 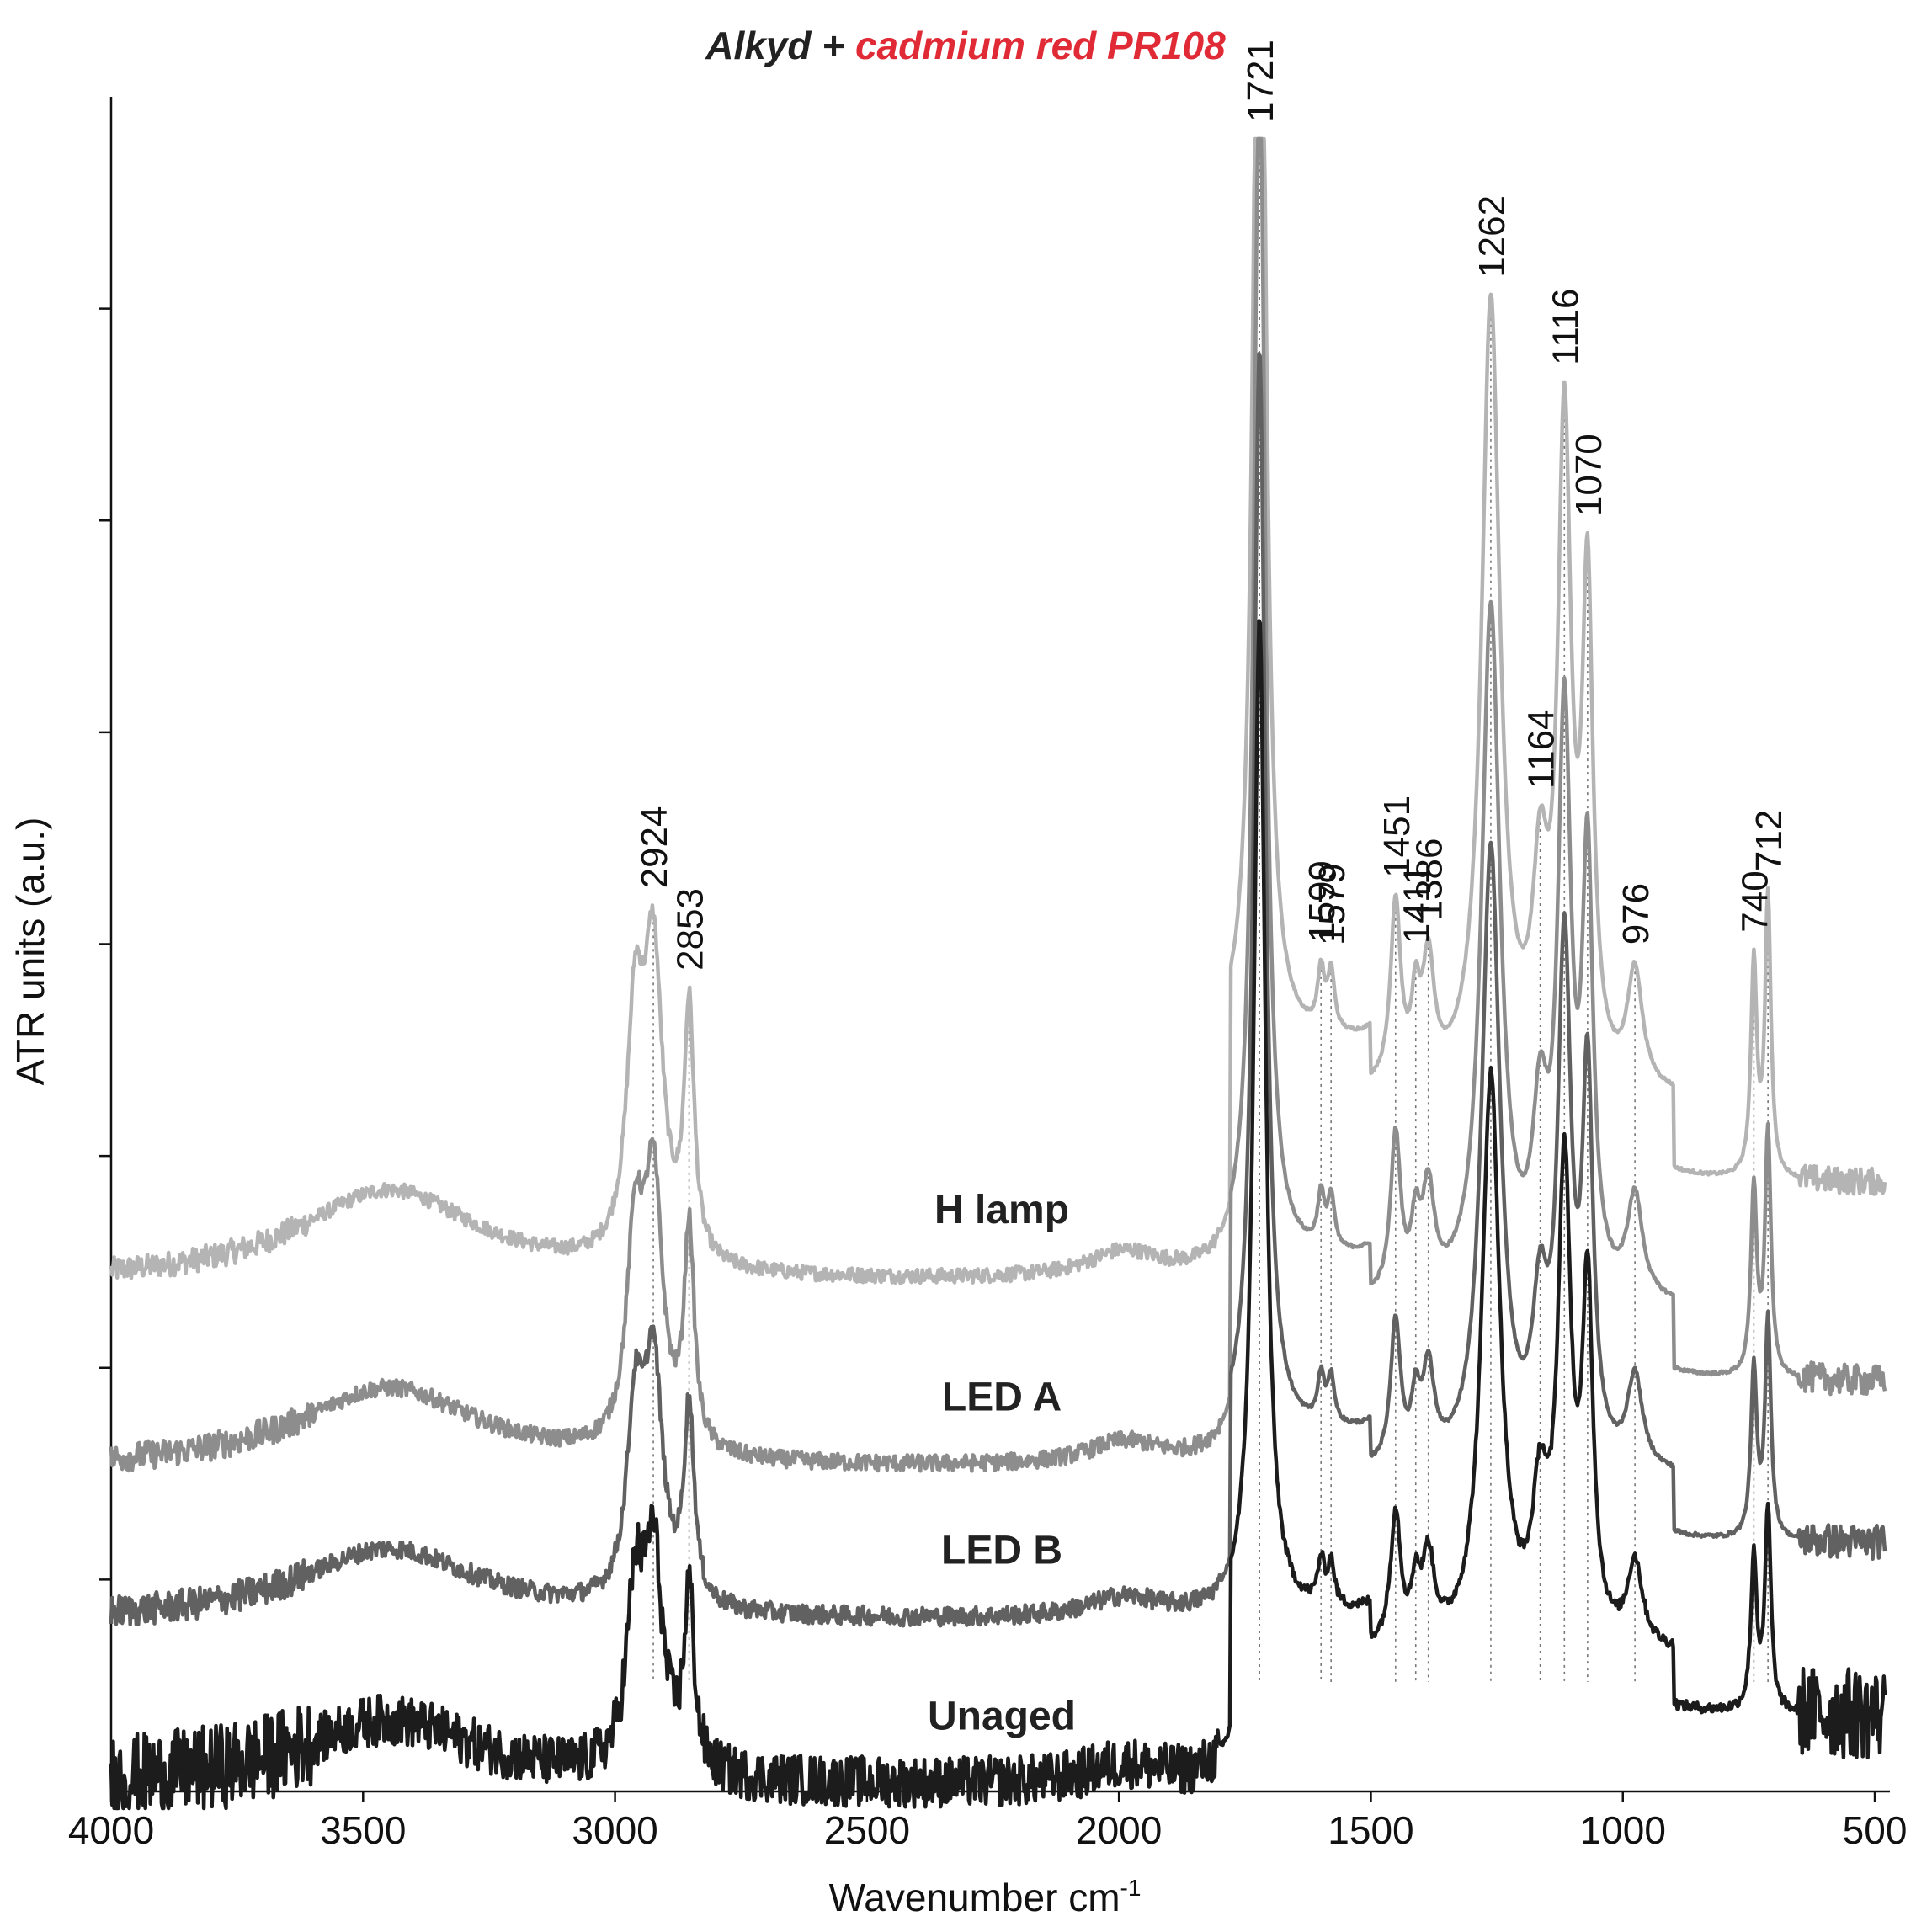 What do you see at coordinates (690, 929) in the screenshot?
I see `peak-label: 2853` at bounding box center [690, 929].